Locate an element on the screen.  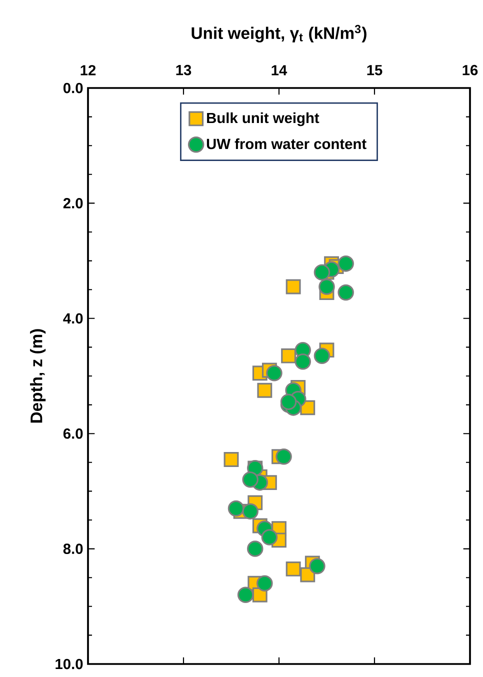
x-tick-label: 16 is located at coordinates (470, 70).